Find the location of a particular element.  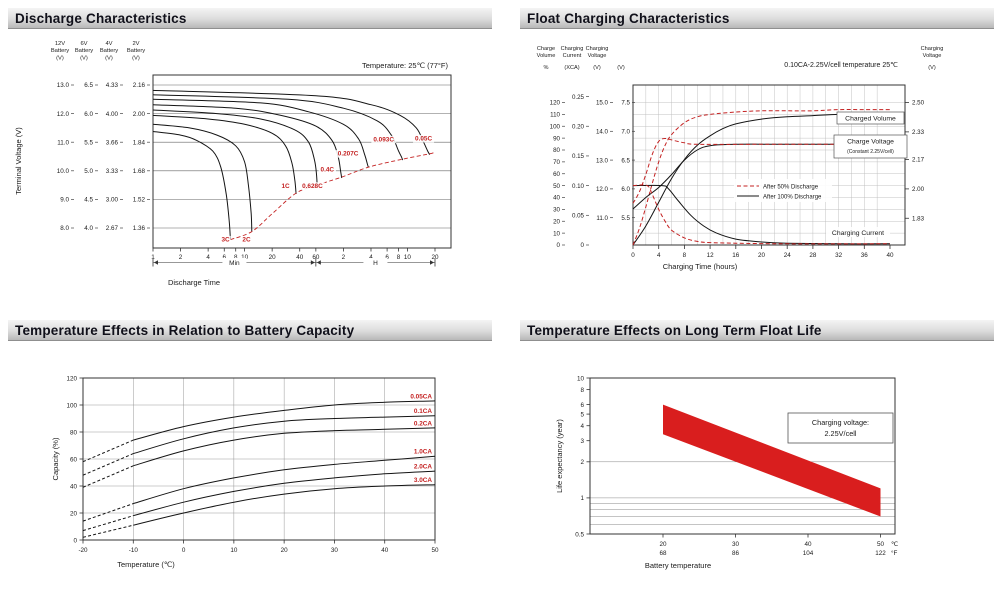

svg-text: 0.4C is located at coordinates (328, 170).